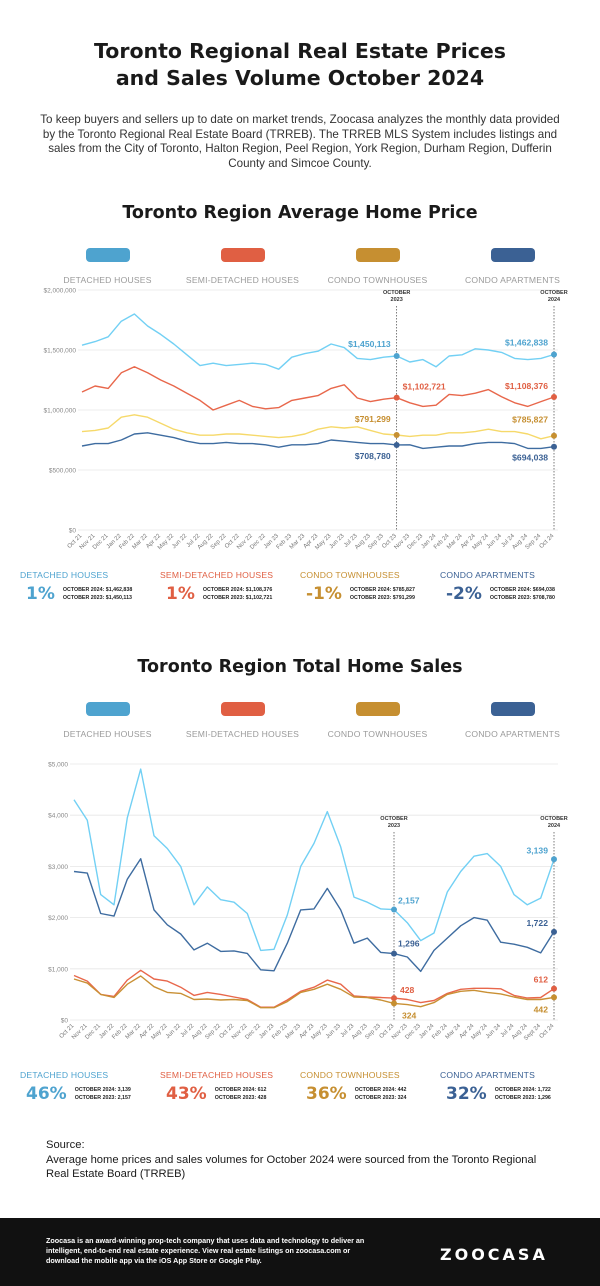 This screenshot has height=1286, width=600. Describe the element at coordinates (523, 1094) in the screenshot. I see `summary-values: OCTOBER 2024: 1,722 OCTOBER 2023: 1,296` at that location.